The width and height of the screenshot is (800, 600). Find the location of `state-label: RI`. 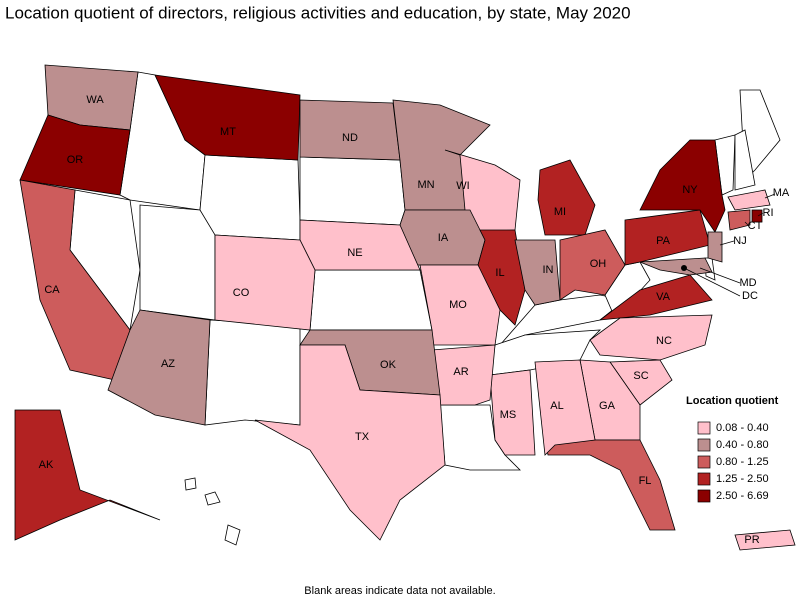

state-label: RI is located at coordinates (768, 213).